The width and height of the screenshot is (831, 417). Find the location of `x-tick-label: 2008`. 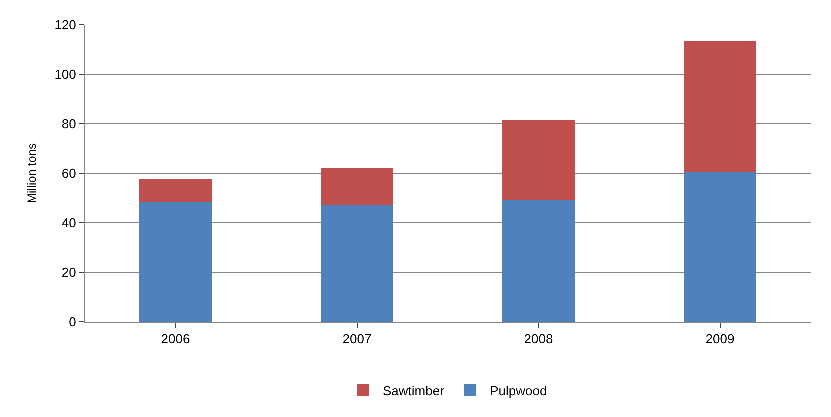

x-tick-label: 2008 is located at coordinates (539, 339).